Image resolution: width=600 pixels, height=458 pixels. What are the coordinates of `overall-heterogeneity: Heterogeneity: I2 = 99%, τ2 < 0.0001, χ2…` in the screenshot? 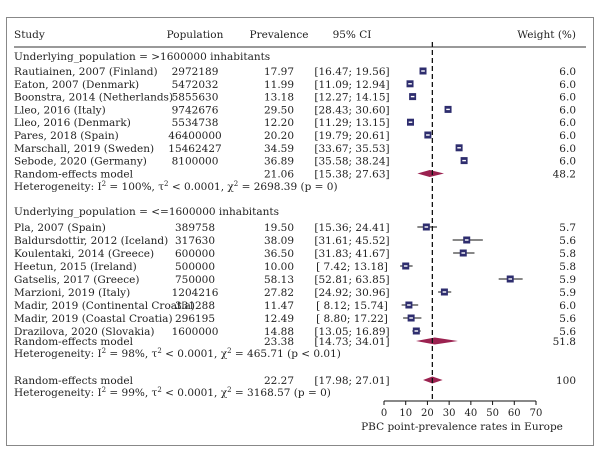 It's located at (172, 392).